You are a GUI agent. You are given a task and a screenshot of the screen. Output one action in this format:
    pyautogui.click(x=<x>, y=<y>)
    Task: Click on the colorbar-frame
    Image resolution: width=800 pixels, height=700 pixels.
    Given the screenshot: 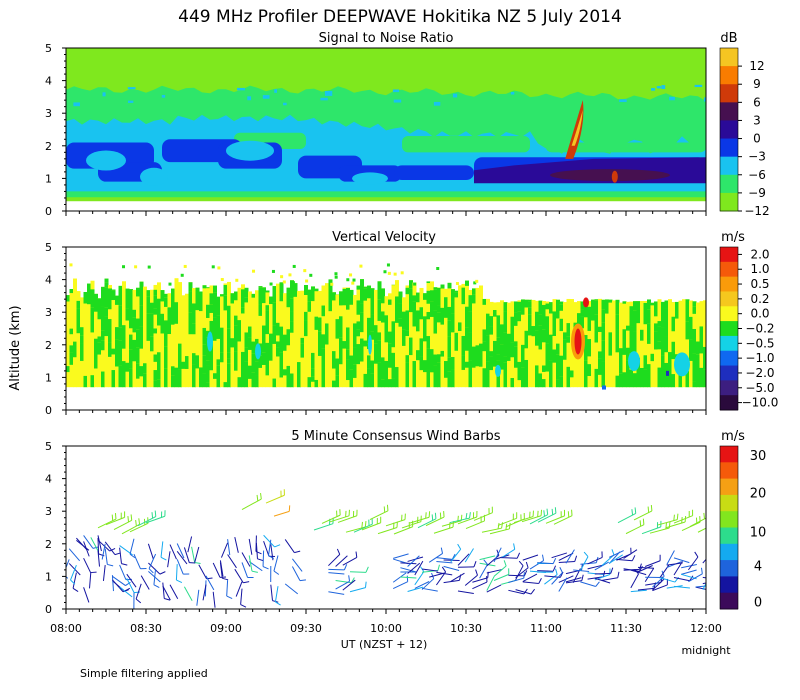 What is the action you would take?
    pyautogui.click(x=729, y=527)
    